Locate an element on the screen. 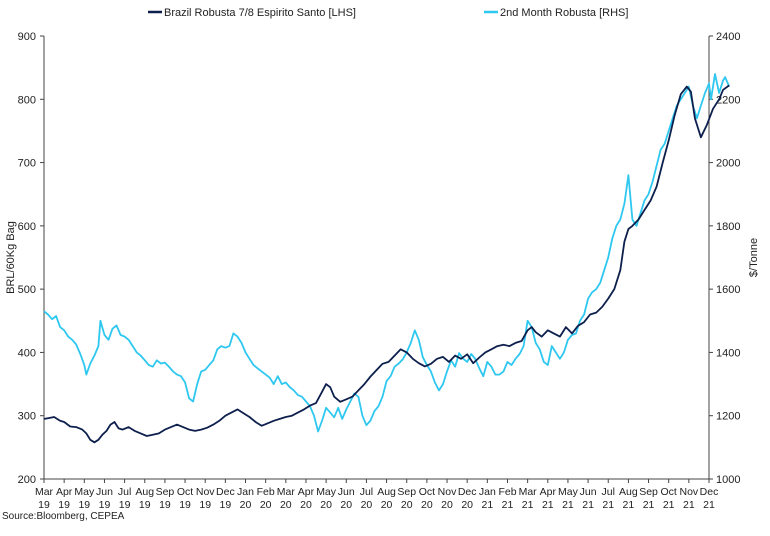 This screenshot has height=536, width=770. left-tick-label: 900 is located at coordinates (27, 37).